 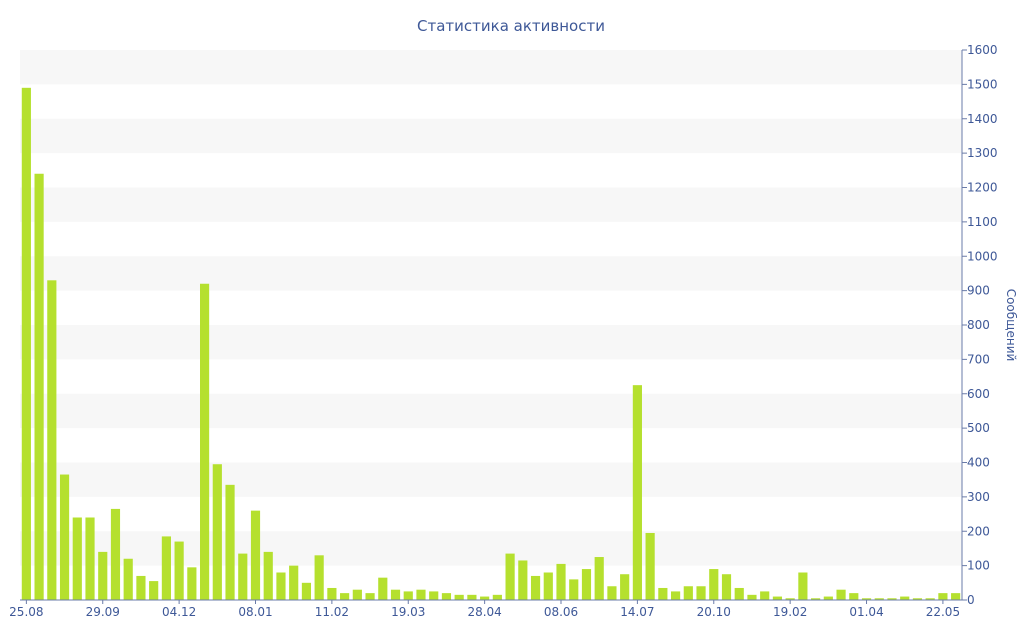 What do you see at coordinates (982, 50) in the screenshot?
I see `y-tick-label: 1600` at bounding box center [982, 50].